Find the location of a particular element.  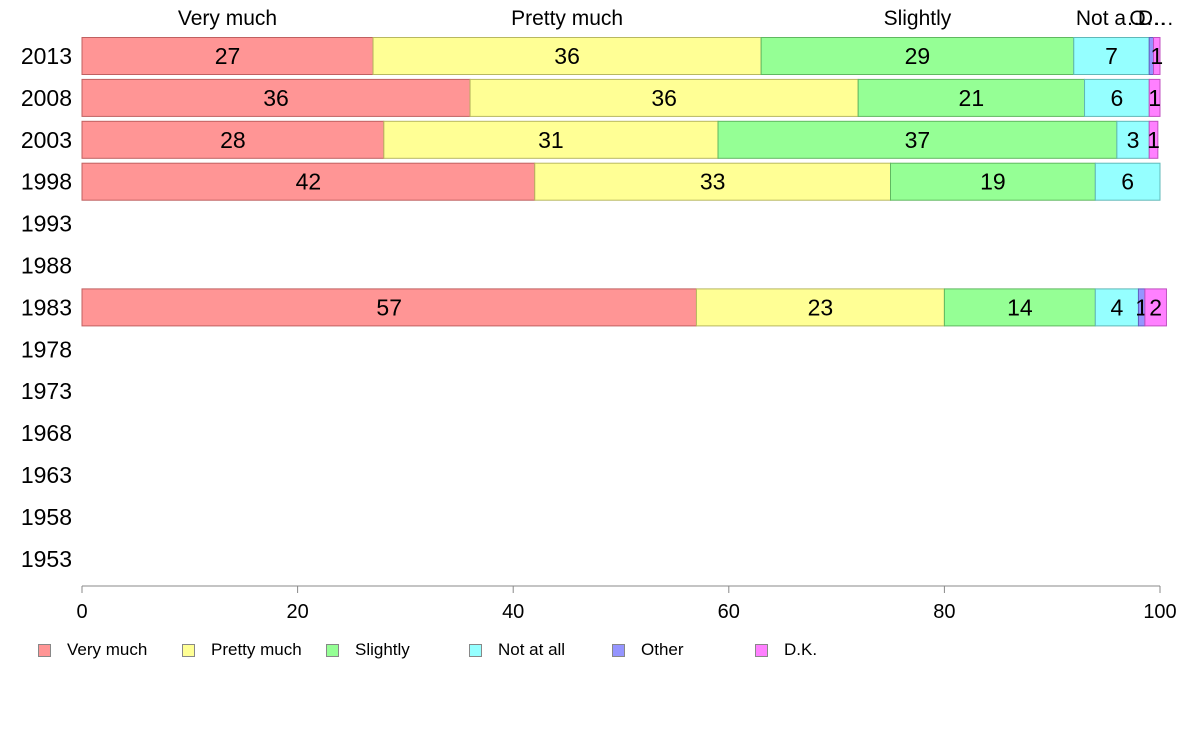

bar-2003-very-much is located at coordinates (233, 139).